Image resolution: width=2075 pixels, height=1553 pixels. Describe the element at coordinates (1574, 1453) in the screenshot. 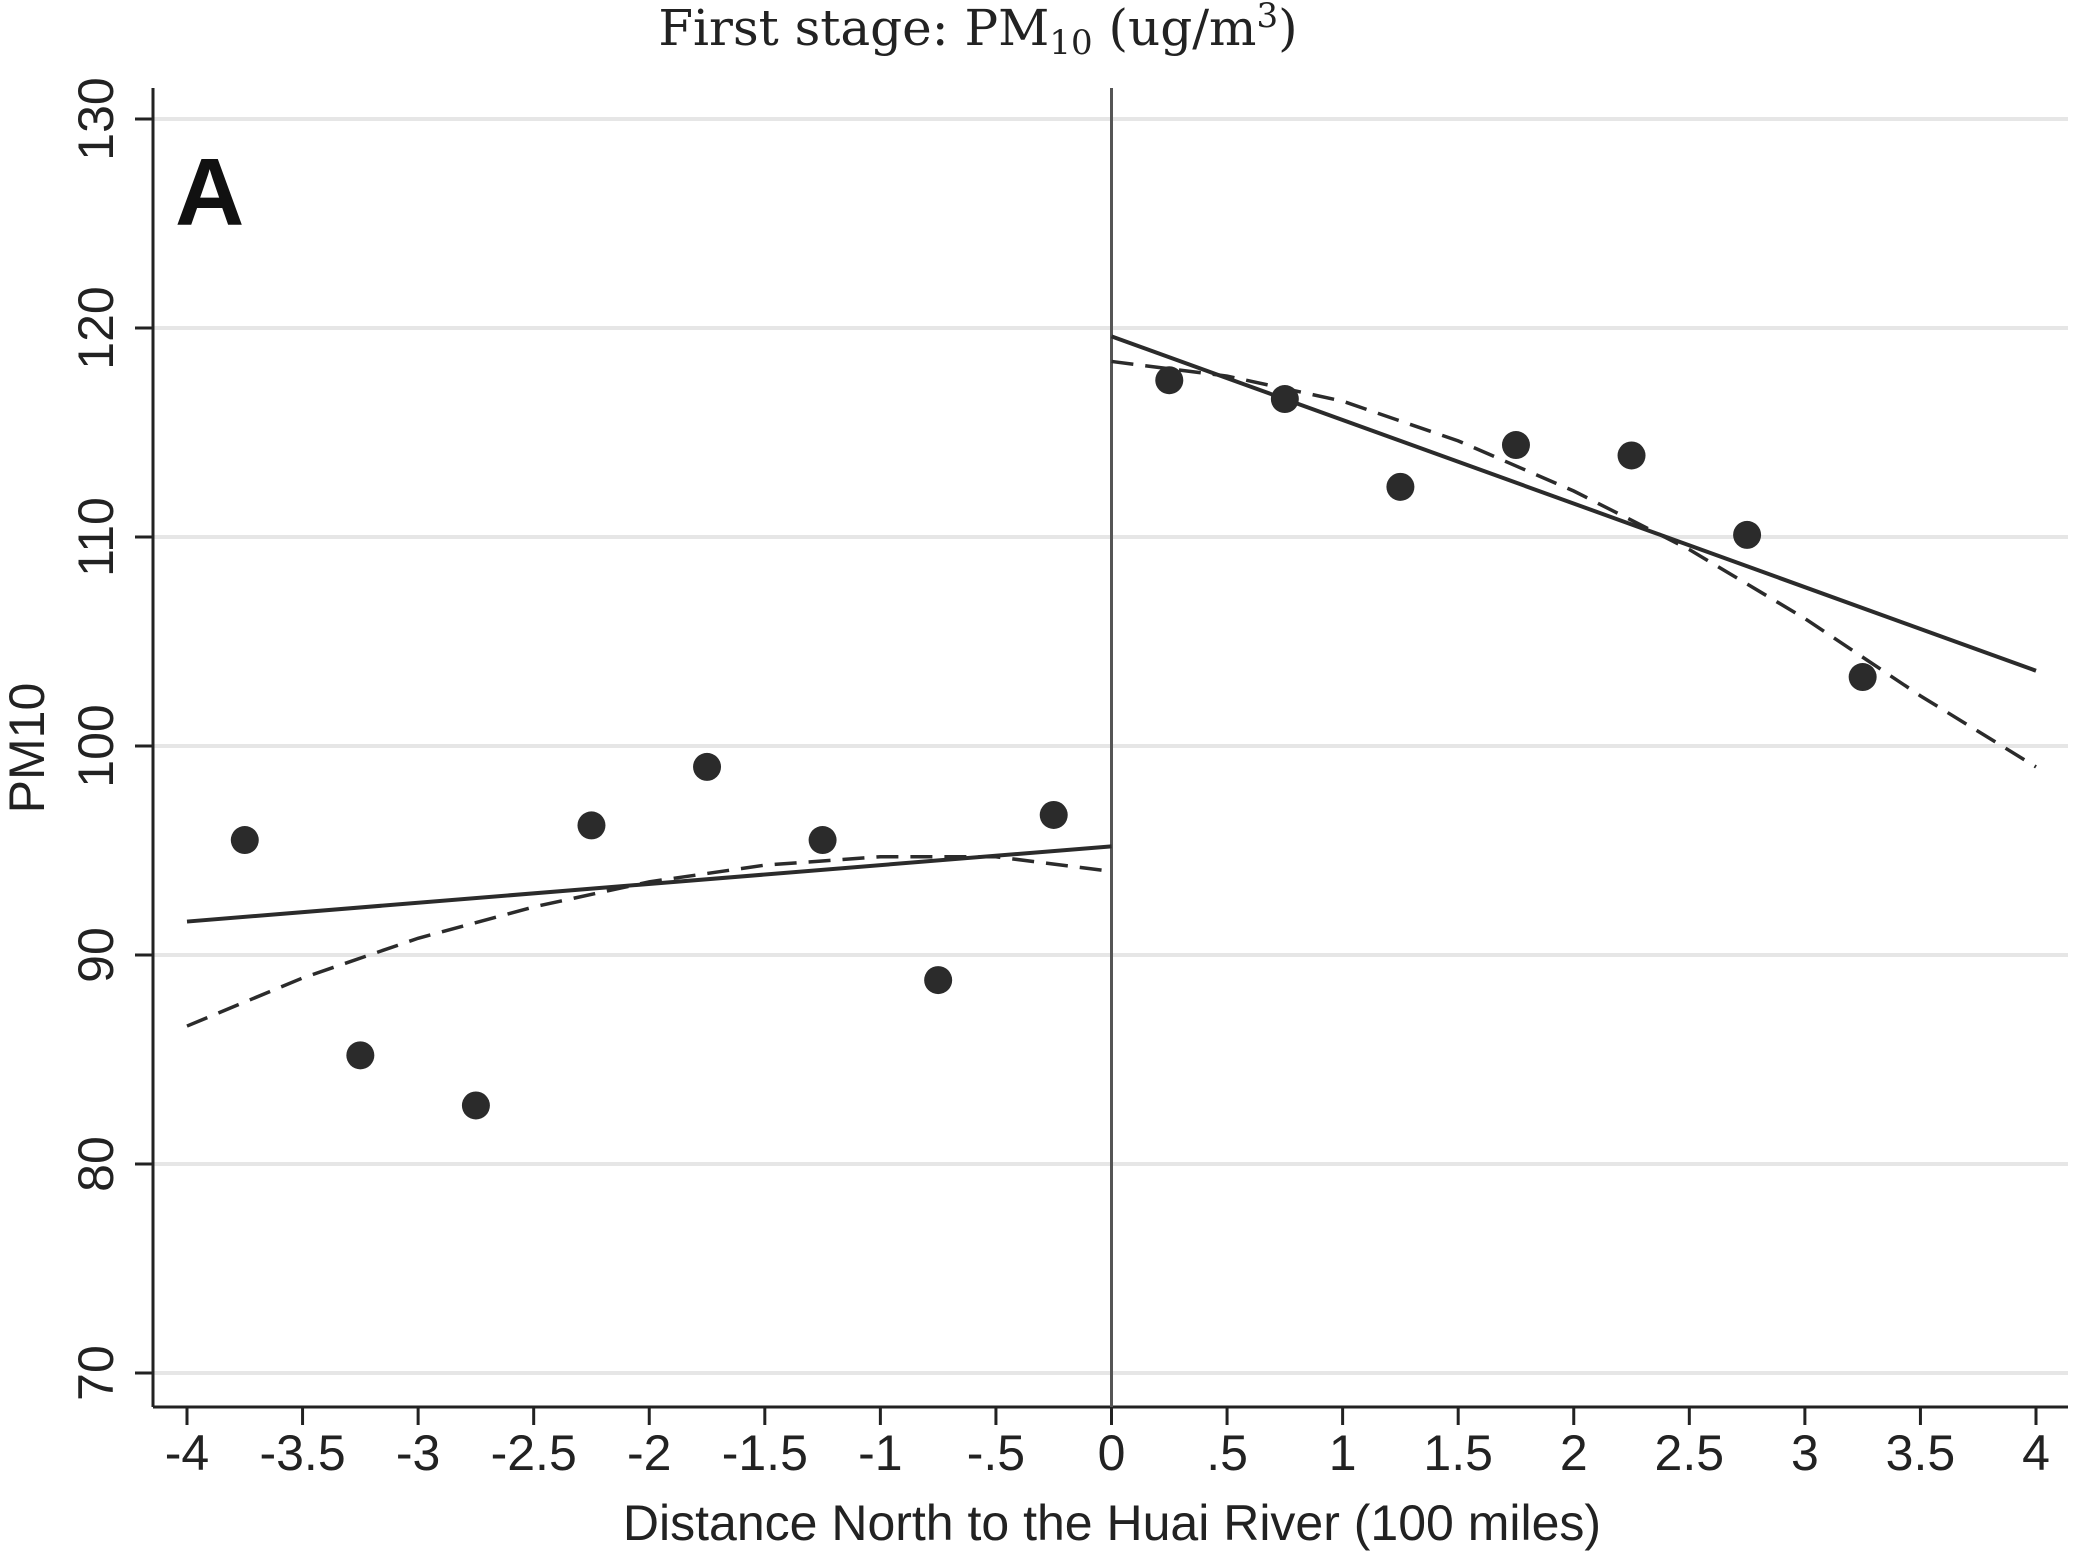

I see `x-tick-label: 2` at that location.